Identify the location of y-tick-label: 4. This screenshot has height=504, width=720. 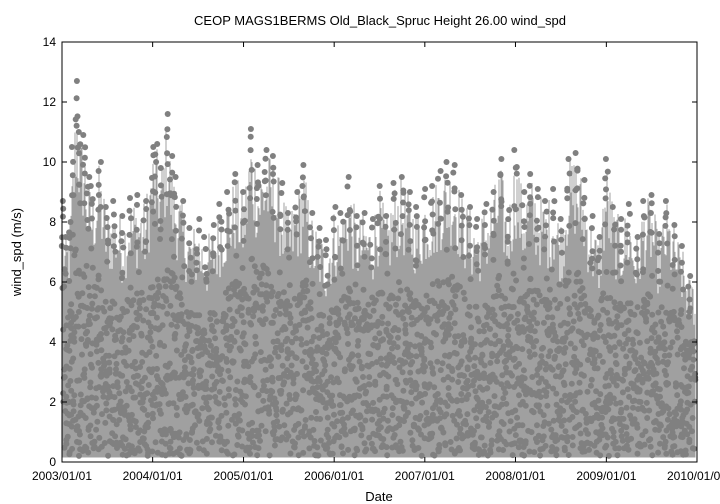
(52, 342).